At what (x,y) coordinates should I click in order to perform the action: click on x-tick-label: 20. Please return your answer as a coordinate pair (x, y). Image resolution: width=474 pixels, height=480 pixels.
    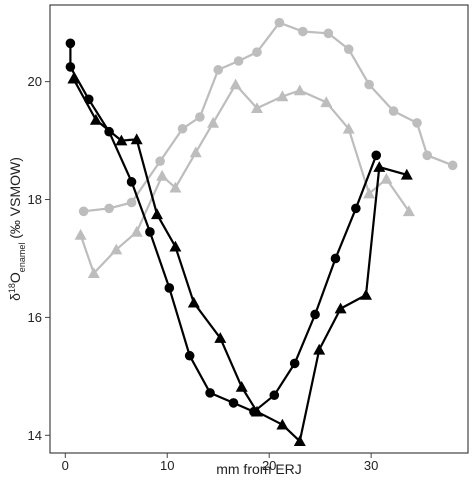
    Looking at the image, I should click on (269, 465).